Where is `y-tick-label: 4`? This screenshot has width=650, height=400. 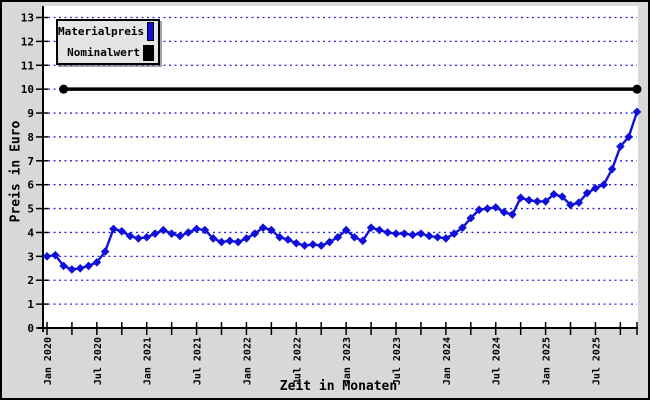
y-tick-label: 4 is located at coordinates (30, 232).